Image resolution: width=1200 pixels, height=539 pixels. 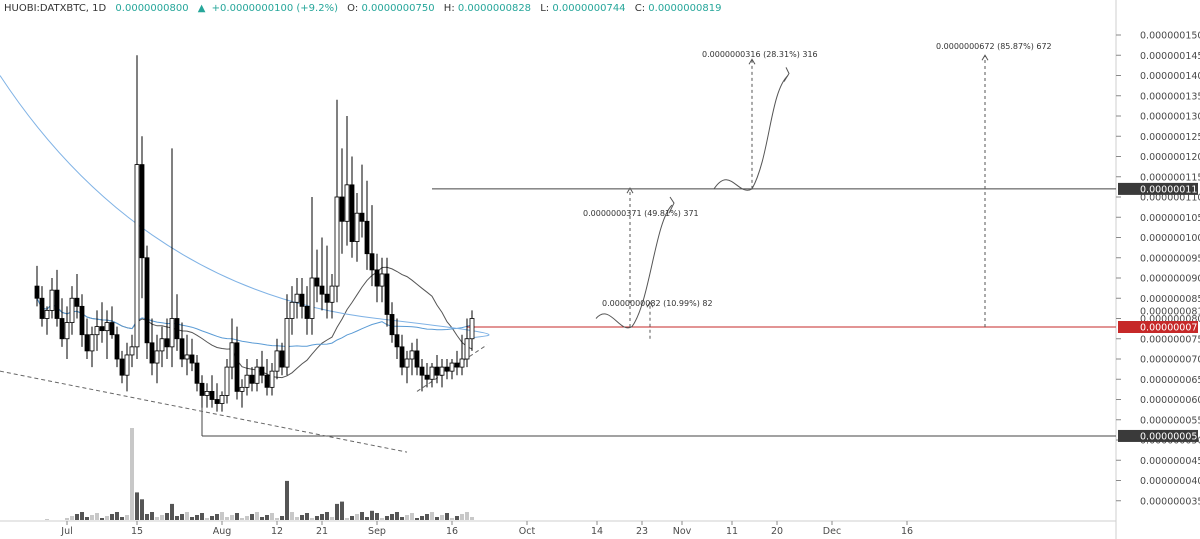 I want to click on y-tick-label: 0.0000001000, so click(x=1170, y=238).